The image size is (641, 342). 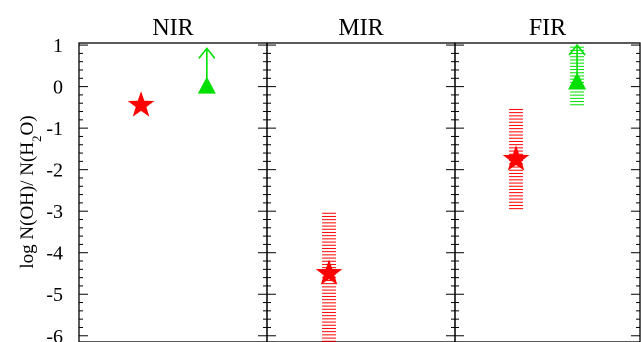 What do you see at coordinates (58, 88) in the screenshot?
I see `y-tick-label: 0` at bounding box center [58, 88].